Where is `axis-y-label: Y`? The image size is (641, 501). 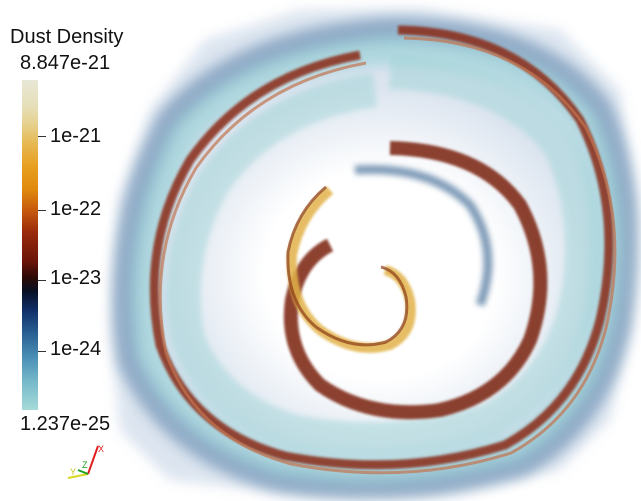 axis-y-label: Y is located at coordinates (73, 472).